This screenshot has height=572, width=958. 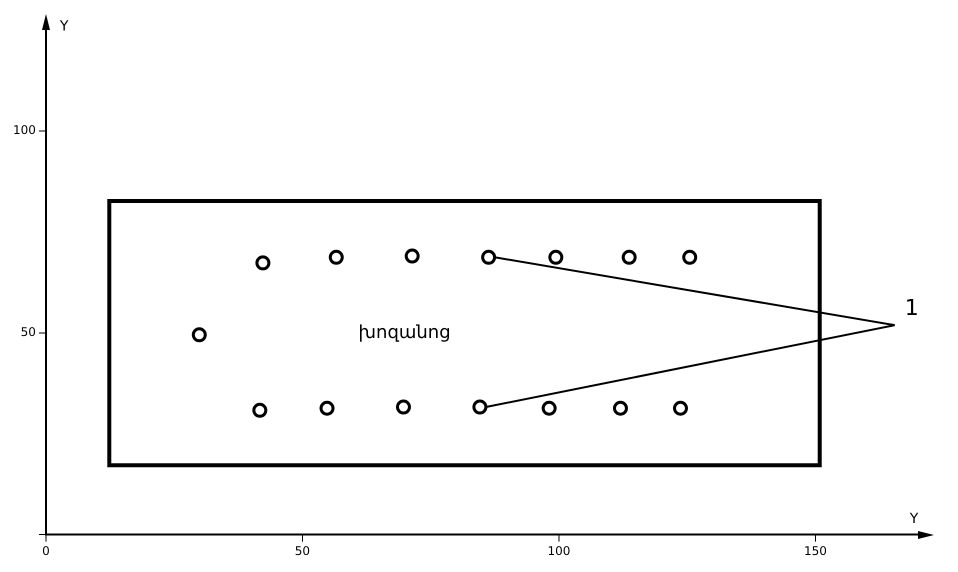 I want to click on x-tick-label: 100, so click(x=558, y=551).